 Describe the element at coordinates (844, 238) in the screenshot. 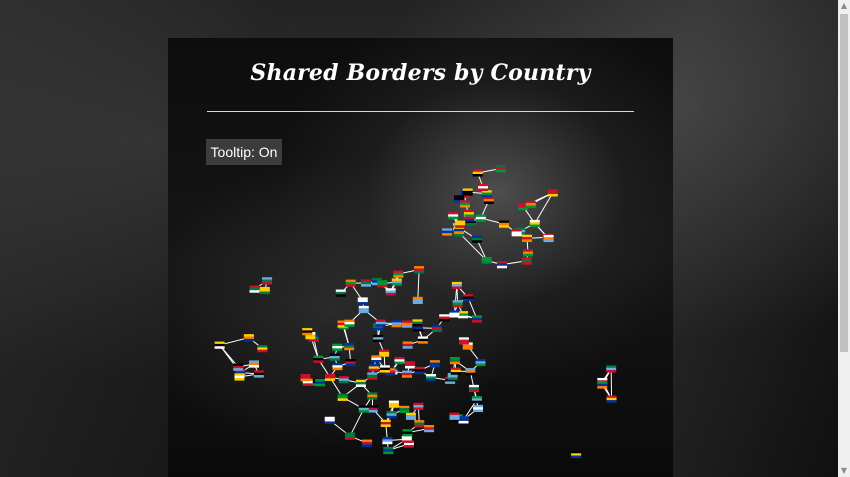

I see `vertical-scrollbar: ▲ ▼` at that location.